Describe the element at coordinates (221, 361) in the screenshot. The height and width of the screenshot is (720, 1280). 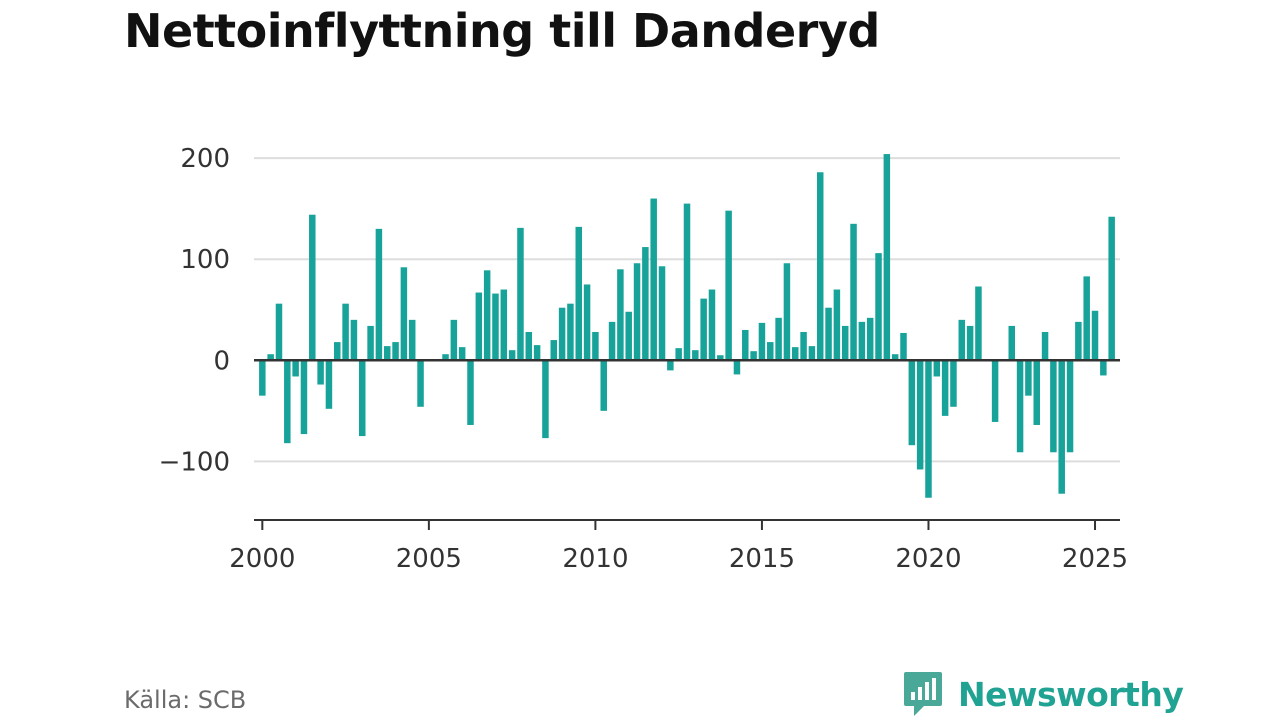
I see `y-tick-label: 0` at that location.